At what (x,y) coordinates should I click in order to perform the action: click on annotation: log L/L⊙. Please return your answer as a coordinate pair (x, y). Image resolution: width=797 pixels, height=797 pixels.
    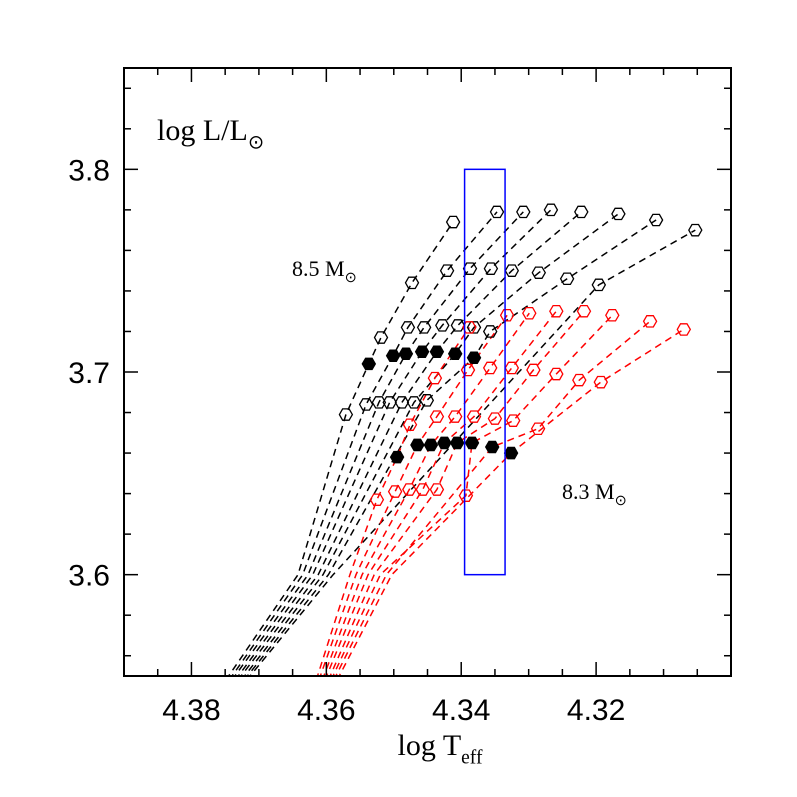
    Looking at the image, I should click on (210, 133).